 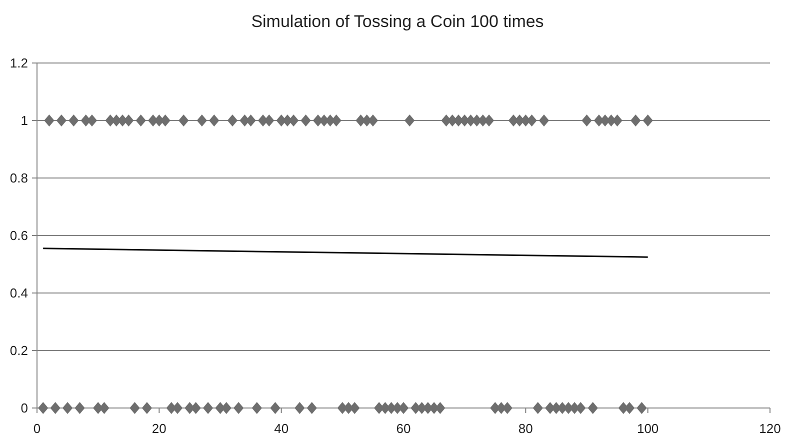 I want to click on y-tick-label: 1, so click(x=24, y=120).